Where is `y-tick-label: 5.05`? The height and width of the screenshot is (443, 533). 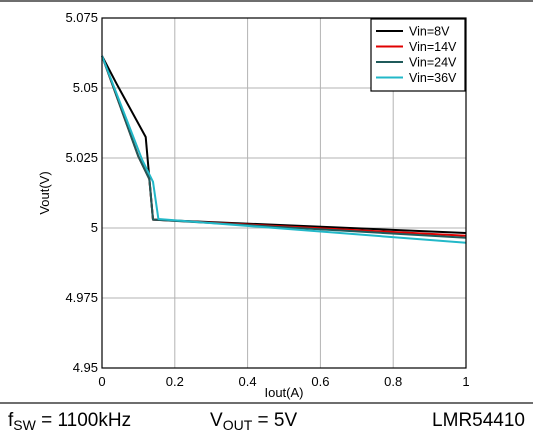 y-tick-label: 5.05 is located at coordinates (85, 87).